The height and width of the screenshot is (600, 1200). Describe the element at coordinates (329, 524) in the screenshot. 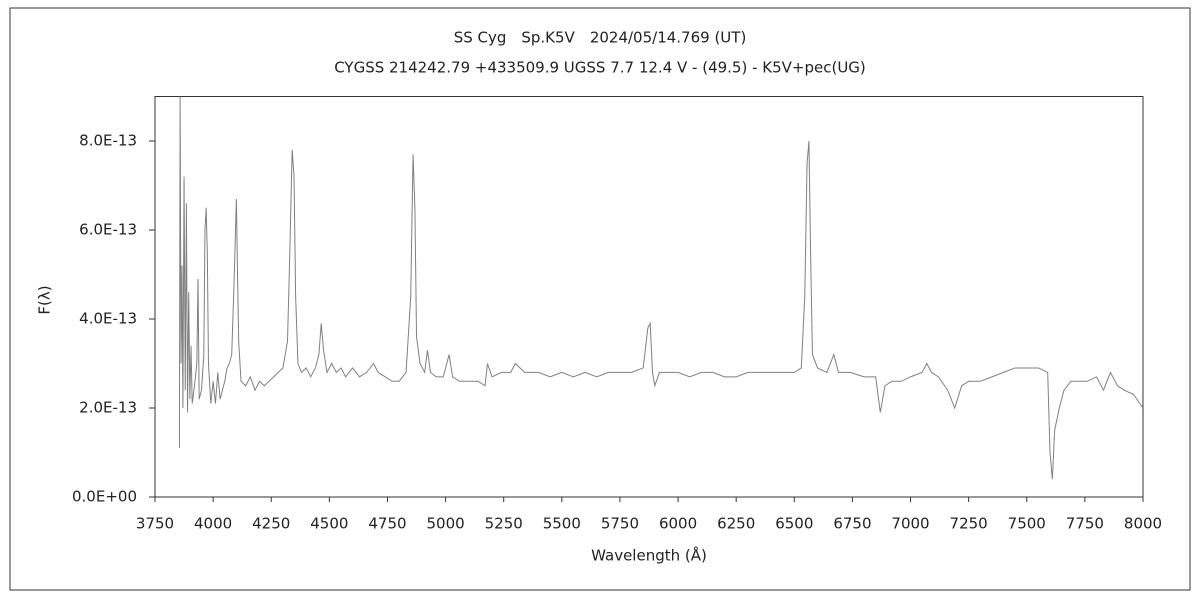

I see `x-tick-label: 4500` at that location.